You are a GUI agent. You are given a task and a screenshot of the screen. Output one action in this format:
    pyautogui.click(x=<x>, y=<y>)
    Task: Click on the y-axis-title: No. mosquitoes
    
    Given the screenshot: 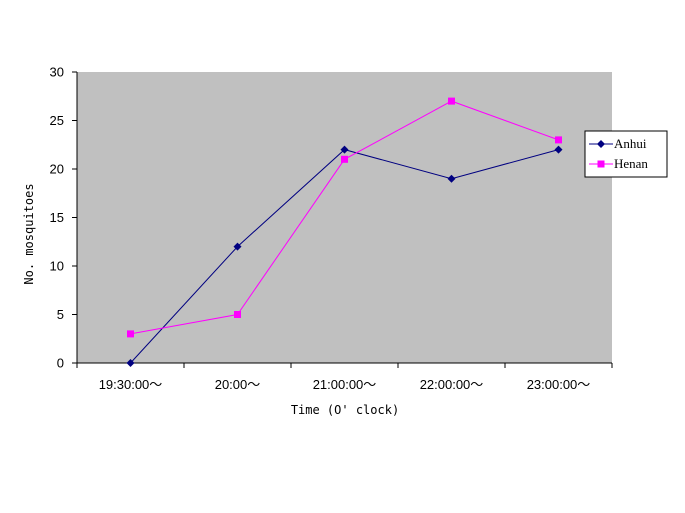 What is the action you would take?
    pyautogui.click(x=29, y=233)
    